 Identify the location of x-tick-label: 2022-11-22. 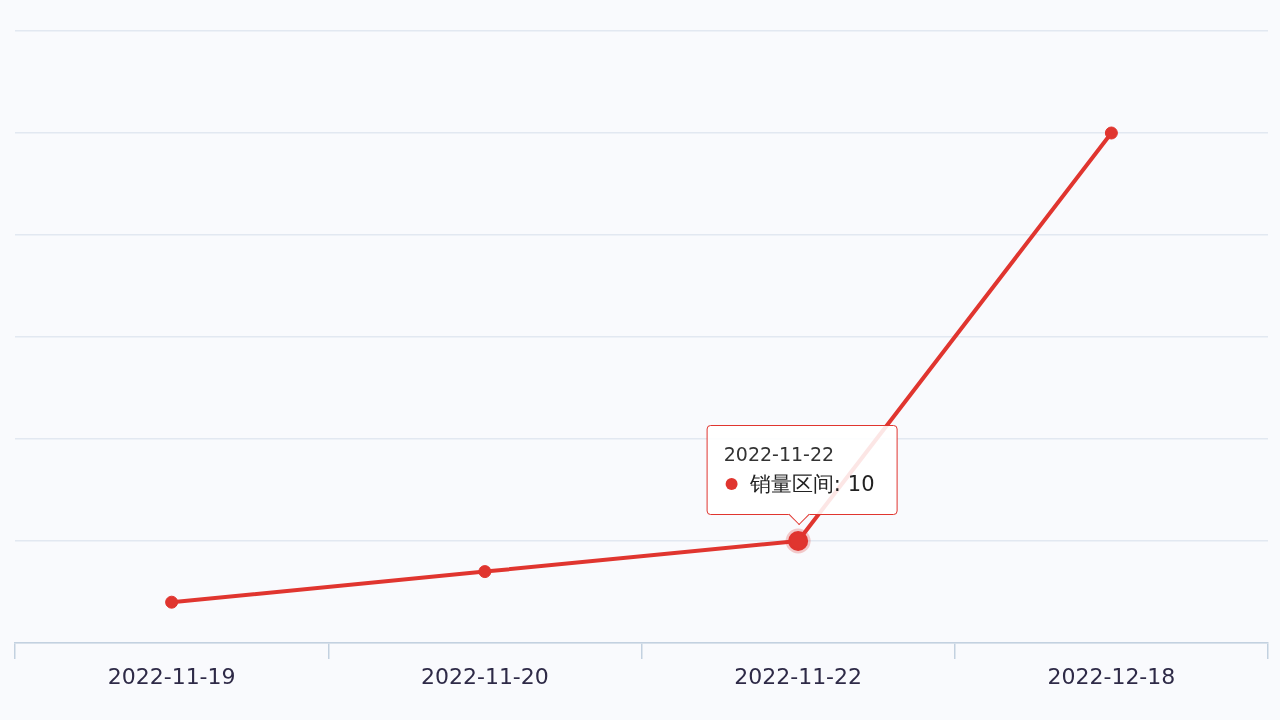
(798, 676).